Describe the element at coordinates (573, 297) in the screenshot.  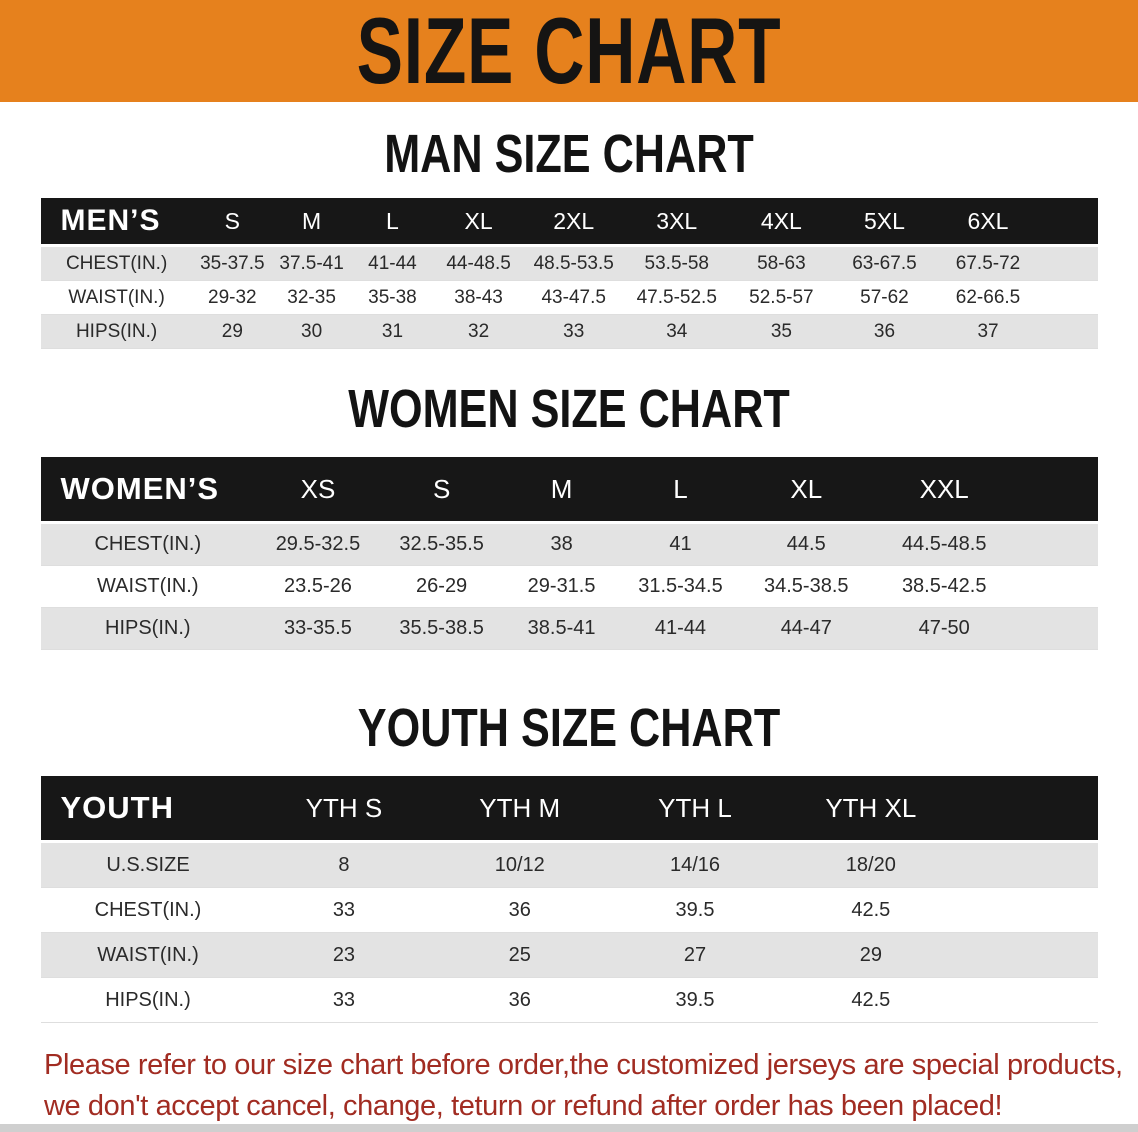
I see `cell-value: 43-47.5` at that location.